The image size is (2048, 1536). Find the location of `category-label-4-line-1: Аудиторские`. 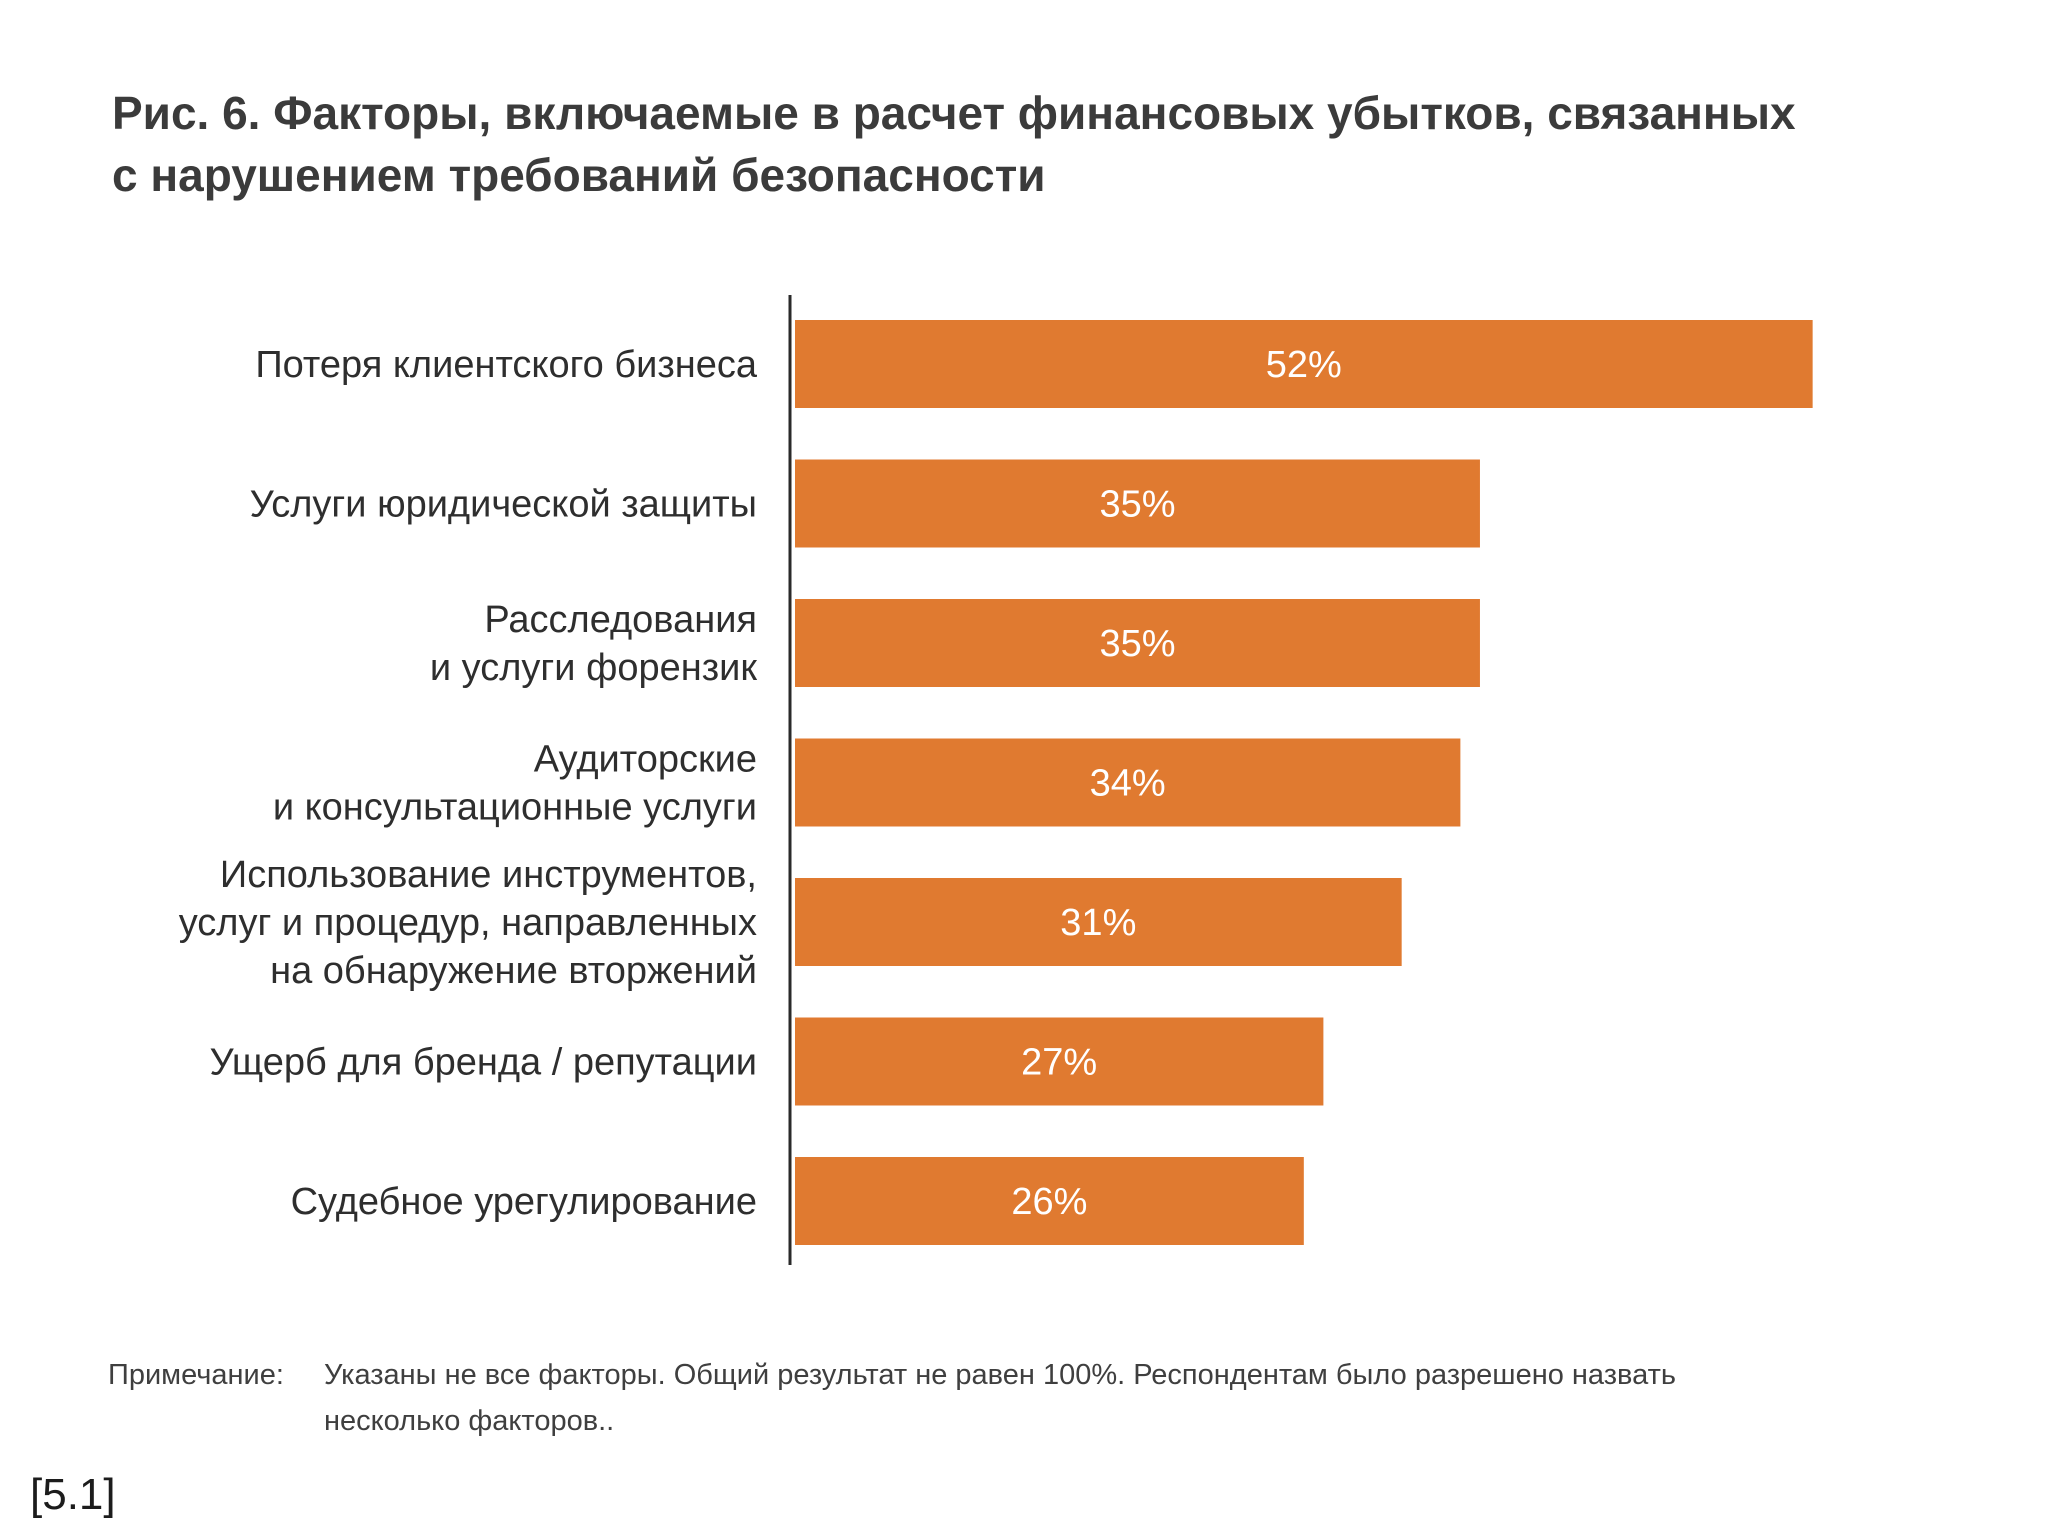

category-label-4-line-1: Аудиторские is located at coordinates (645, 760).